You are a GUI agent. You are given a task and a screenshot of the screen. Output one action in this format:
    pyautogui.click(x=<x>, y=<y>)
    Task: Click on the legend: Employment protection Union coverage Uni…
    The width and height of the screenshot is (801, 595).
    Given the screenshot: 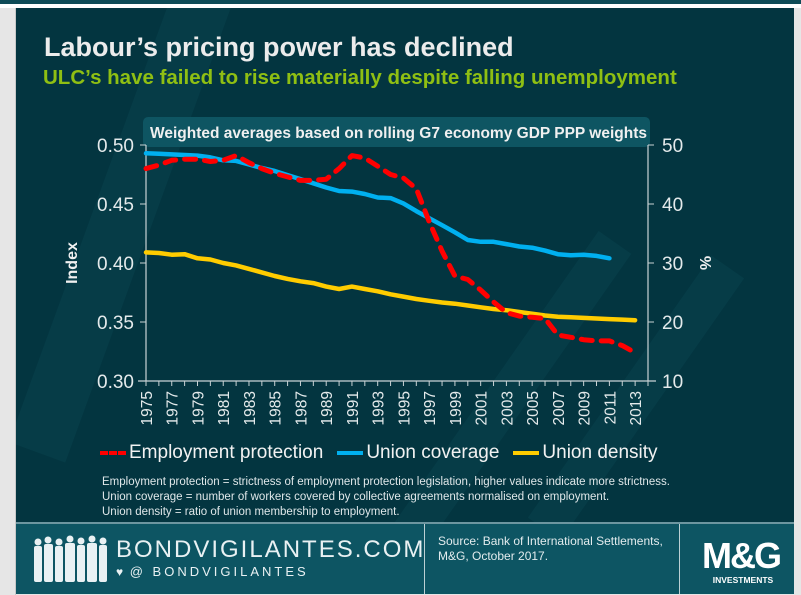 What is the action you would take?
    pyautogui.click(x=386, y=453)
    